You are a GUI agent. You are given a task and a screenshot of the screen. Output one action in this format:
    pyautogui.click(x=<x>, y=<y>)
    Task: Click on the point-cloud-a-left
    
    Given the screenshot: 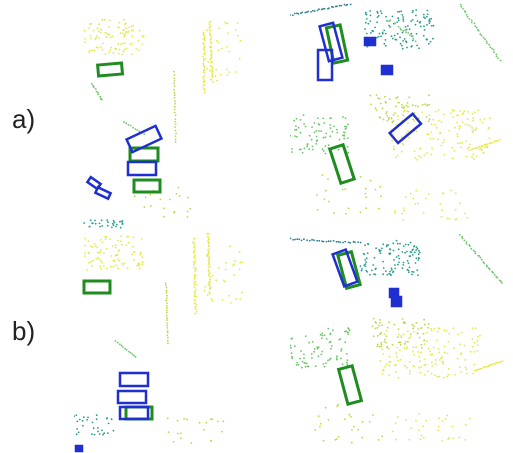 What is the action you would take?
    pyautogui.click(x=162, y=123)
    